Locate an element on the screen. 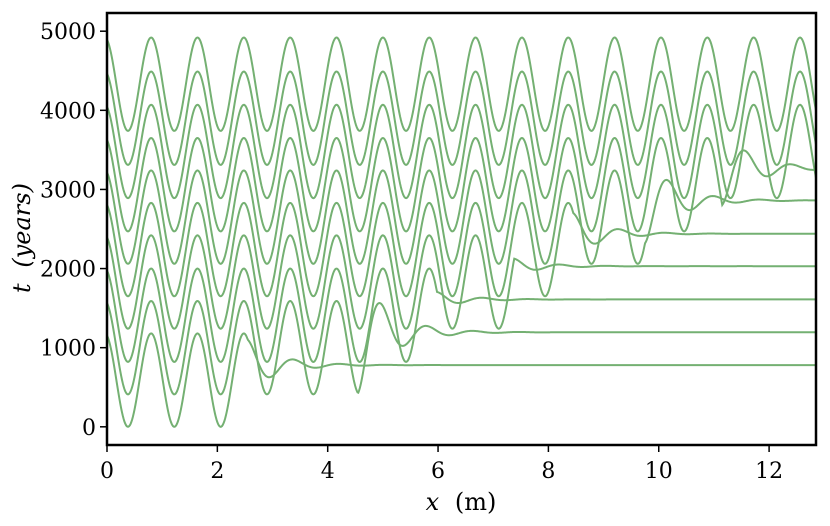 This screenshot has height=526, width=830. x-axis-variable: x is located at coordinates (433, 502).